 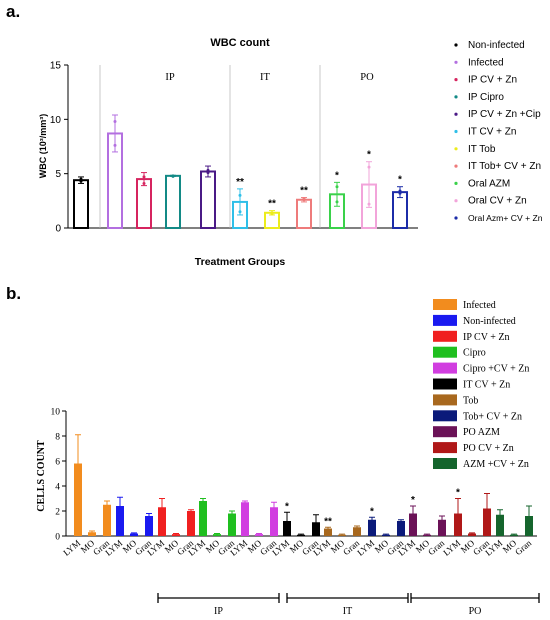 I want to click on legend-label: Tob, so click(x=470, y=400).